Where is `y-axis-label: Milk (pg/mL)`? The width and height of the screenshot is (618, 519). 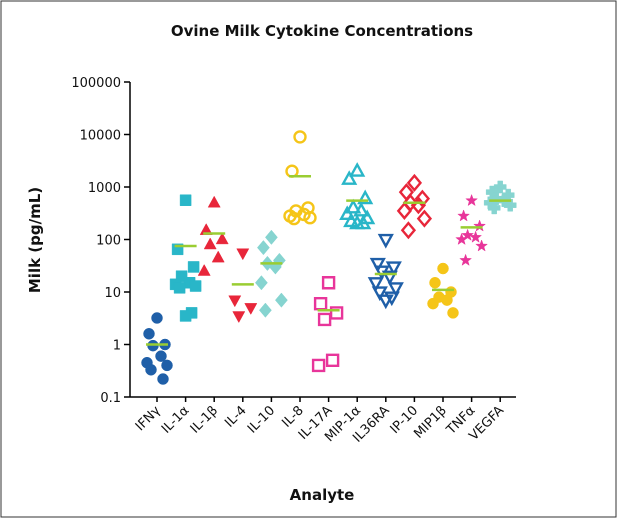
y-axis-label: Milk (pg/mL) is located at coordinates (35, 240).